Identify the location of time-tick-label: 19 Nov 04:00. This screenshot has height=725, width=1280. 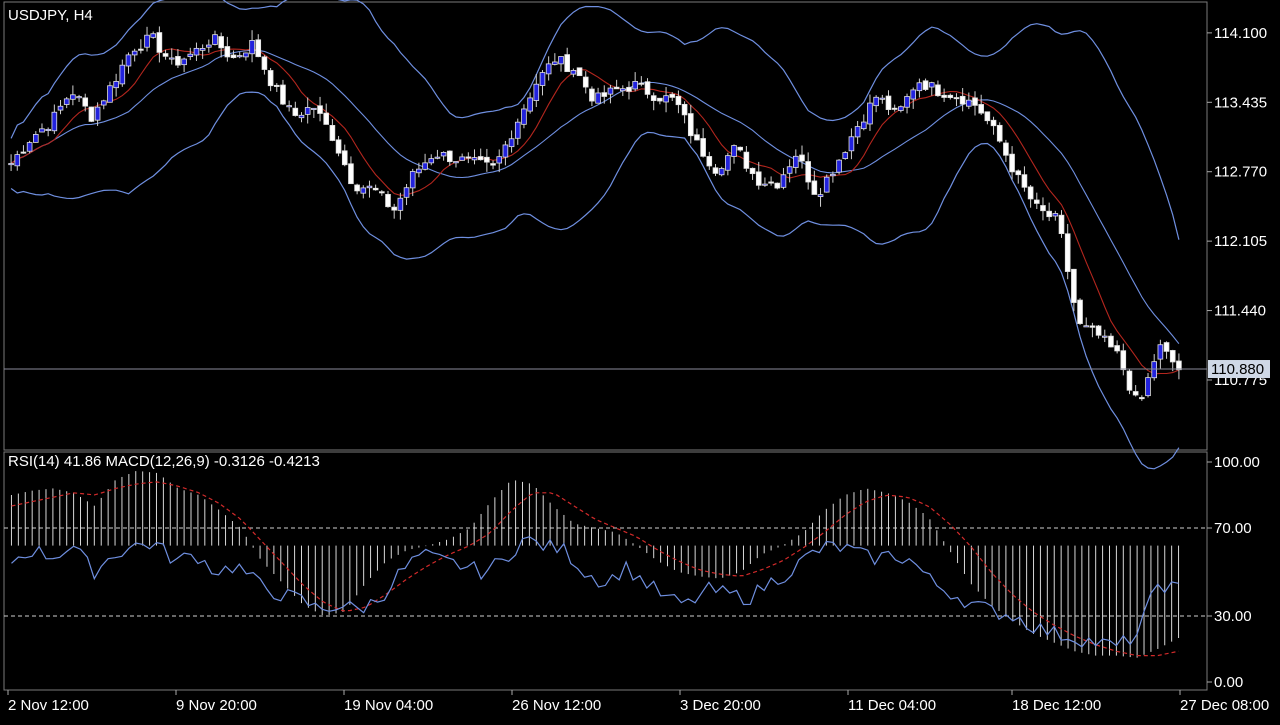
(388, 705).